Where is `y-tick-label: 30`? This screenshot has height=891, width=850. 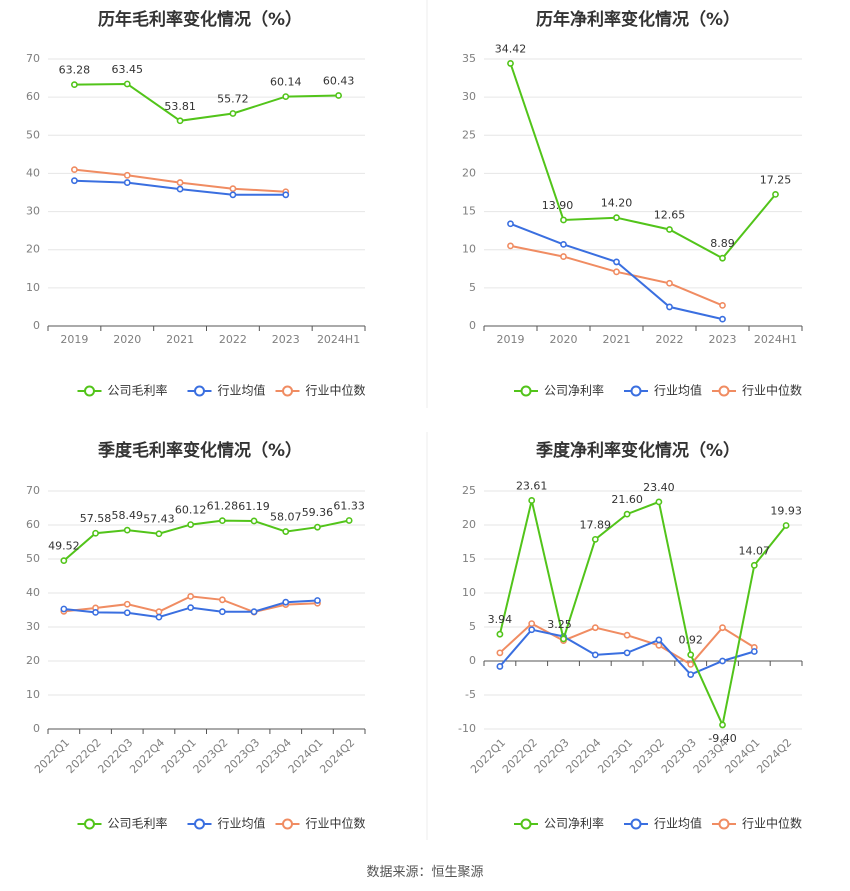
y-tick-label: 30 is located at coordinates (469, 96).